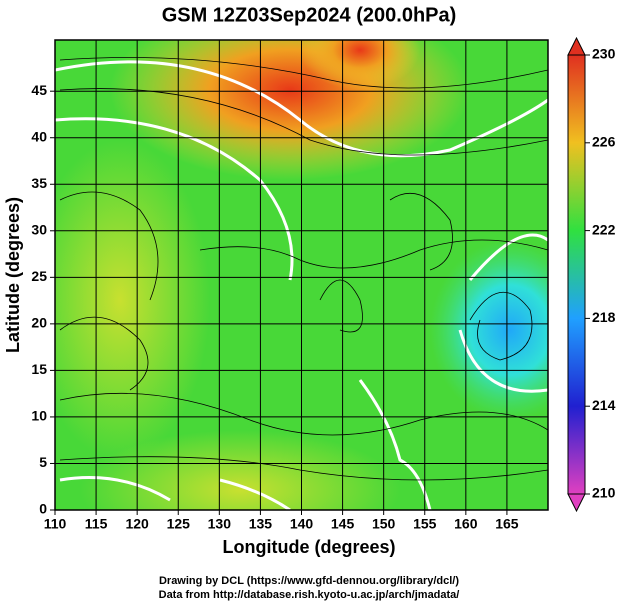 The height and width of the screenshot is (605, 619). I want to click on y-tick-label: 40, so click(39, 136).